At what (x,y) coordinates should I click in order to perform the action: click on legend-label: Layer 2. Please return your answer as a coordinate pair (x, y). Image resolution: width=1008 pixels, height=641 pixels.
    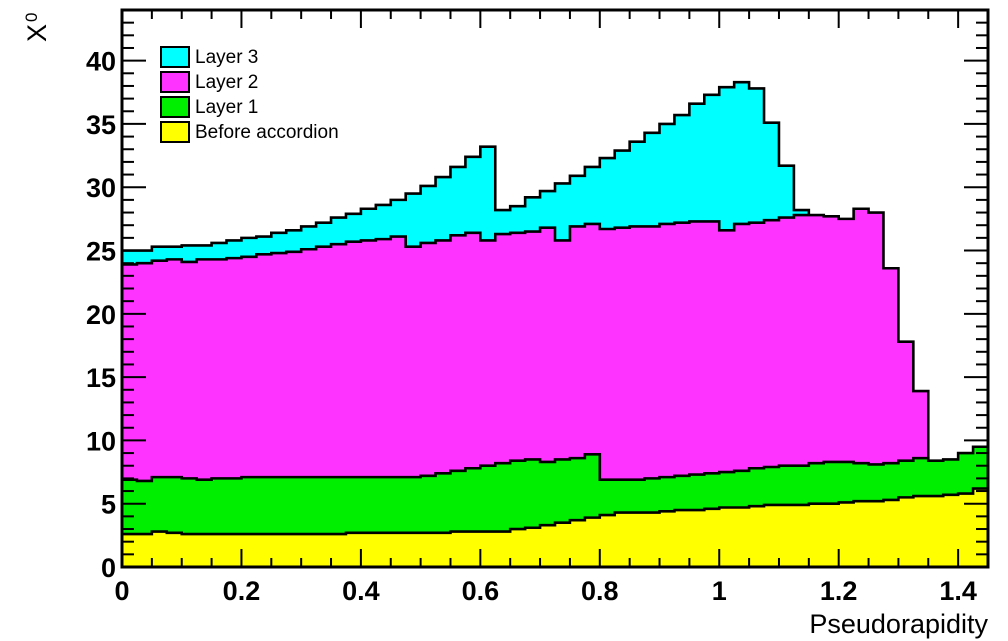
    Looking at the image, I should click on (226, 82).